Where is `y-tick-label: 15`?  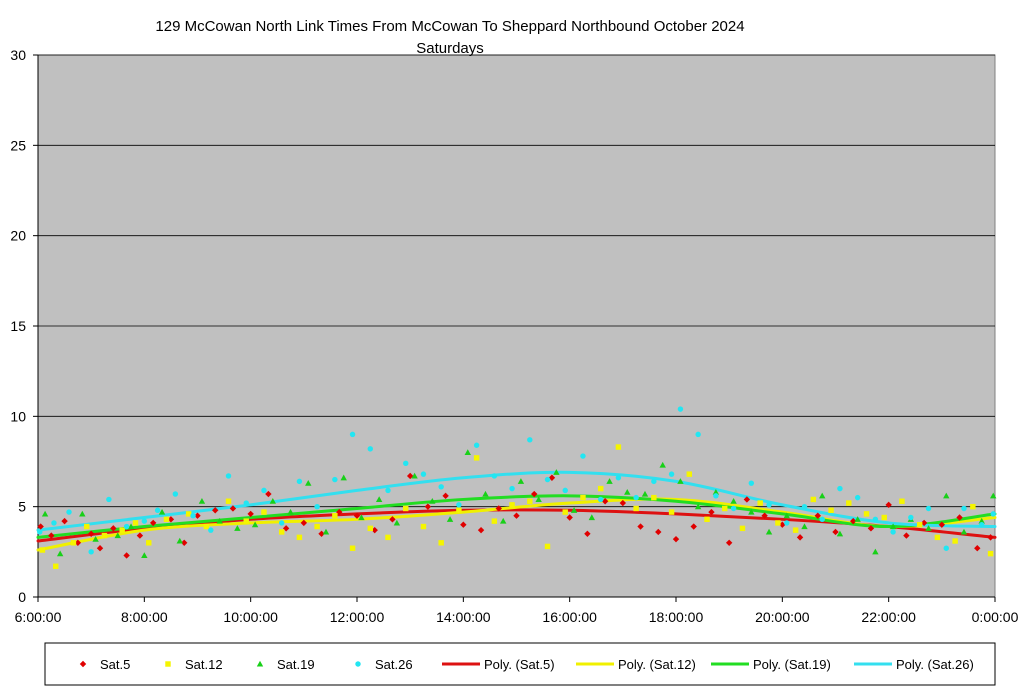
y-tick-label: 15 is located at coordinates (18, 326).